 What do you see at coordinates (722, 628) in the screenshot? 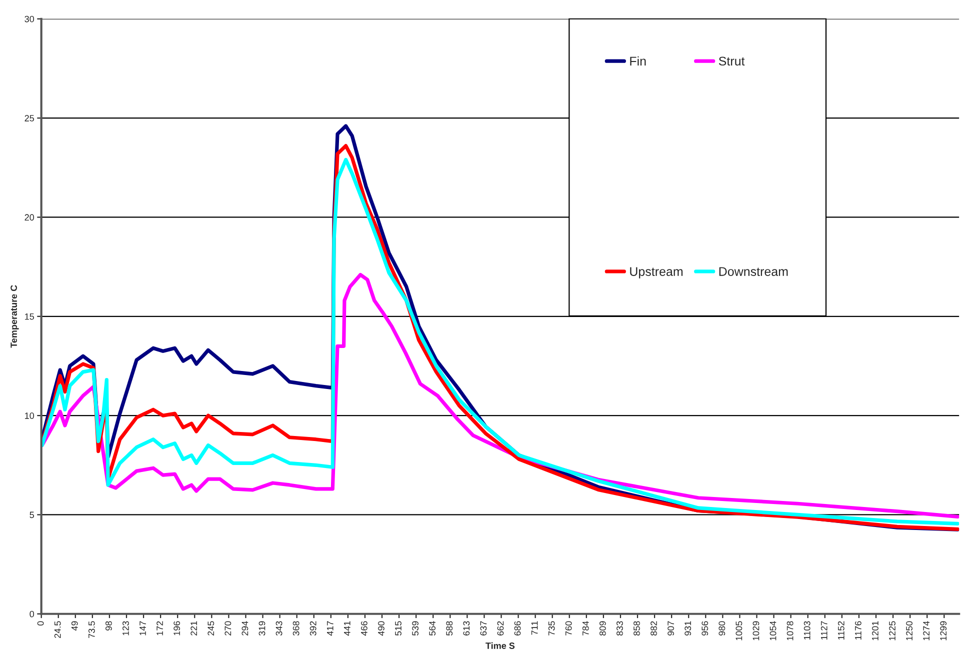
I see `x-tick-label: 980` at bounding box center [722, 628].